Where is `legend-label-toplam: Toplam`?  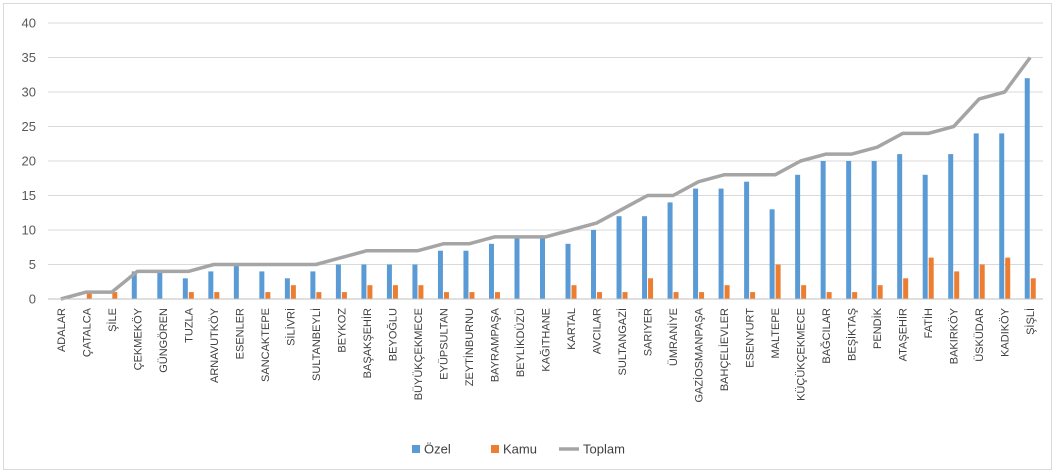 legend-label-toplam: Toplam is located at coordinates (604, 449).